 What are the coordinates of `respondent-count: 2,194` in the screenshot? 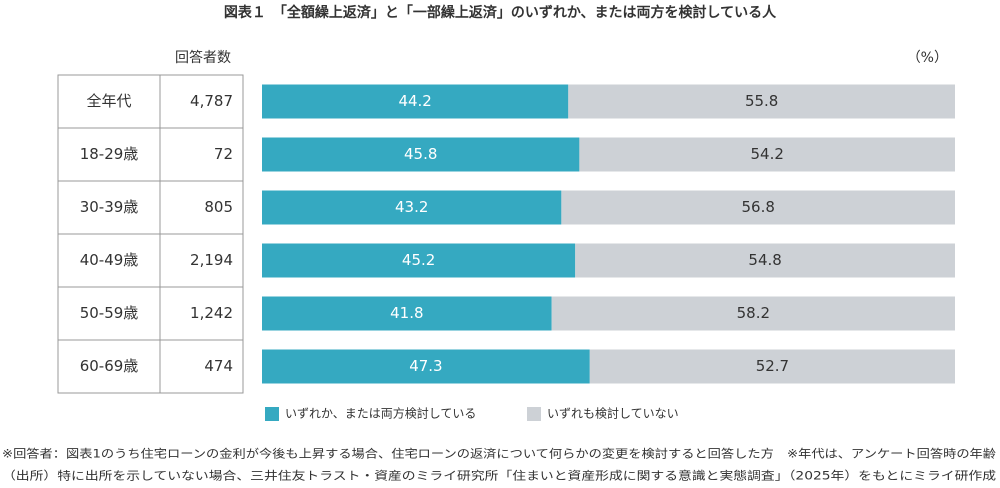 It's located at (211, 260).